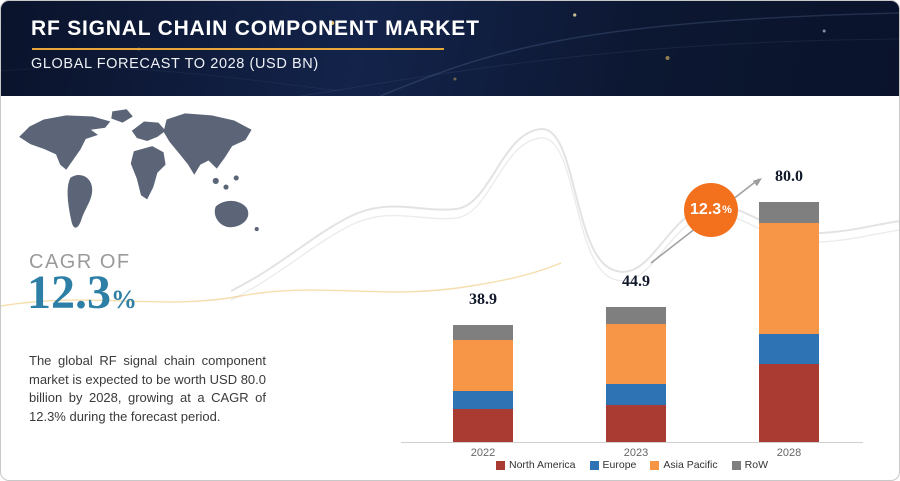  I want to click on legend-label: Asia Pacific, so click(690, 465).